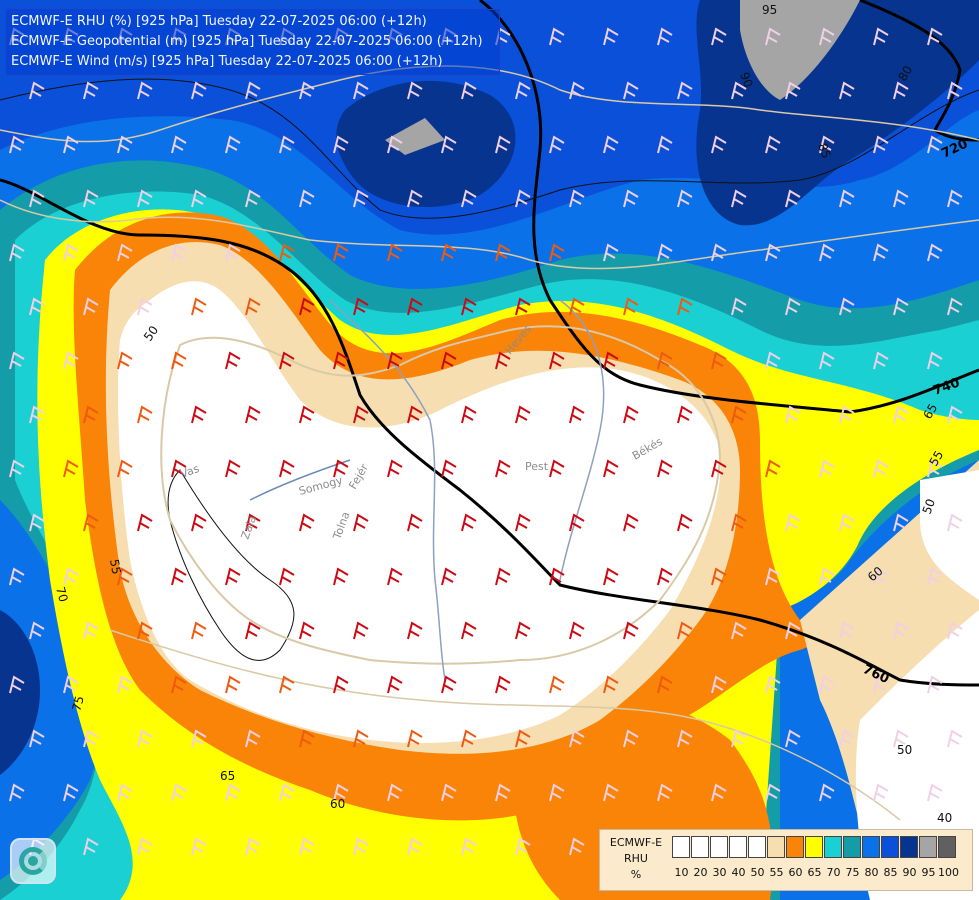 This screenshot has height=900, width=979. Describe the element at coordinates (757, 872) in the screenshot. I see `legend-tick: 50` at that location.